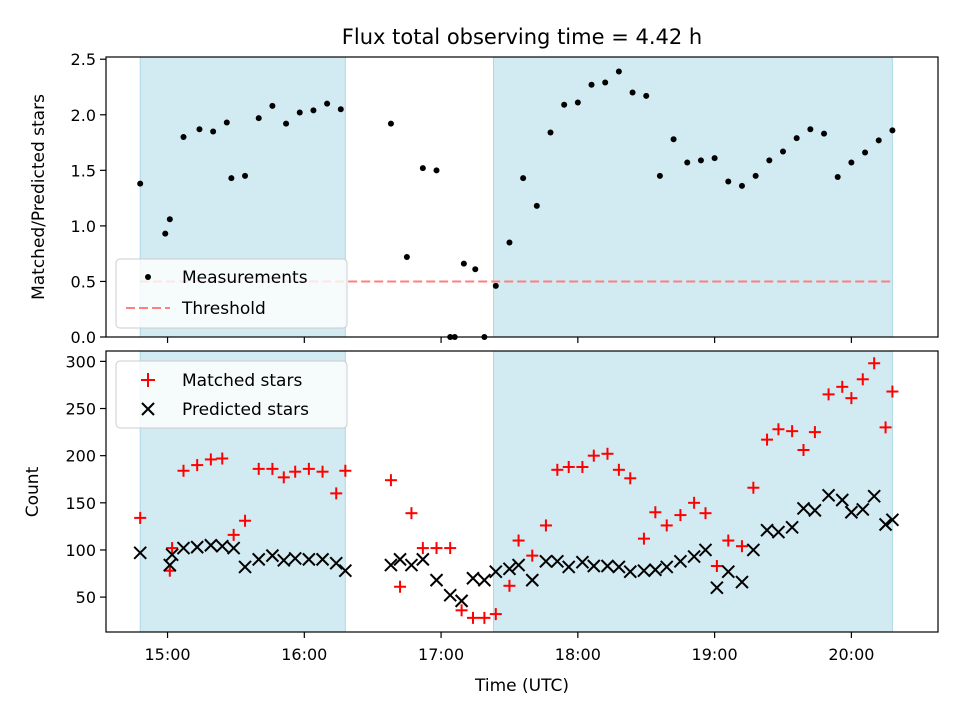 This screenshot has width=960, height=720. Describe the element at coordinates (223, 309) in the screenshot. I see `legend-threshold-label: Threshold` at that location.